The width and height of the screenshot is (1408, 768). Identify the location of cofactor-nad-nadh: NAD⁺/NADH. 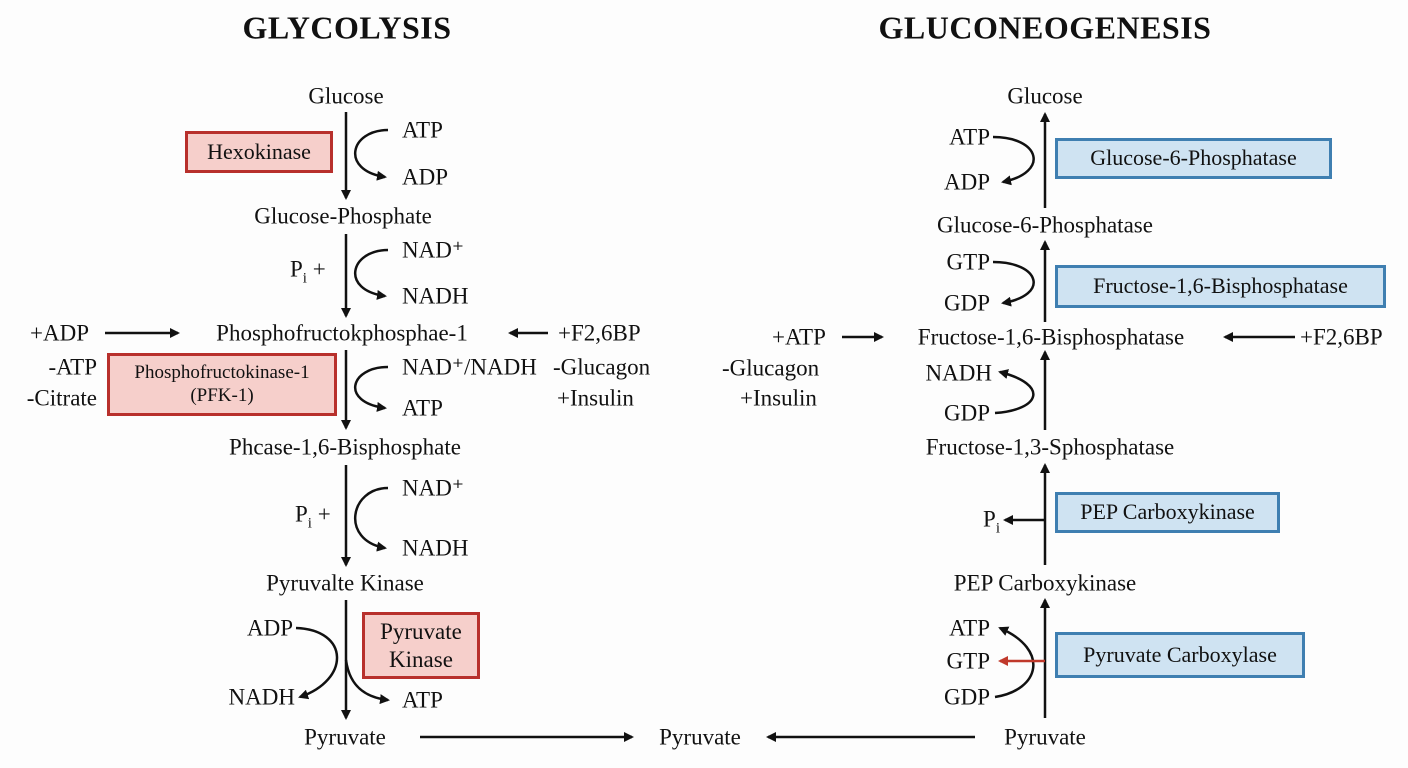
(469, 367).